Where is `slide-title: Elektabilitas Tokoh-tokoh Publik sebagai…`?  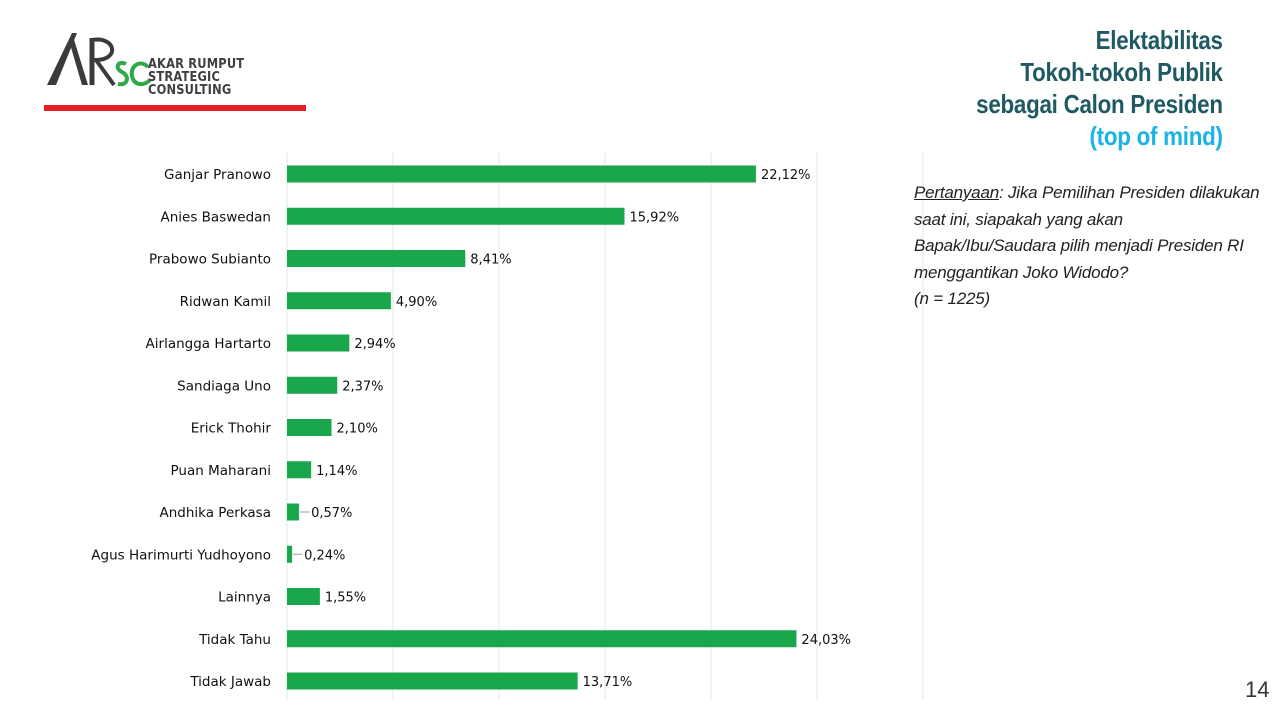
slide-title: Elektabilitas Tokoh-tokoh Publik sebagai… is located at coordinates (1099, 88).